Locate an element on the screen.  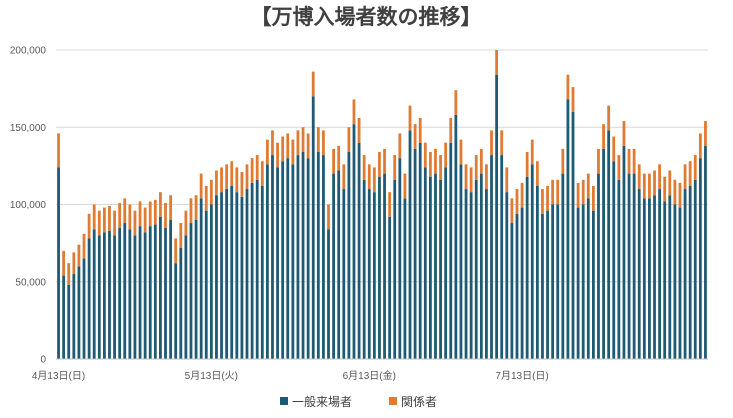
legend-label-general: 一般来場者 is located at coordinates (322, 401).